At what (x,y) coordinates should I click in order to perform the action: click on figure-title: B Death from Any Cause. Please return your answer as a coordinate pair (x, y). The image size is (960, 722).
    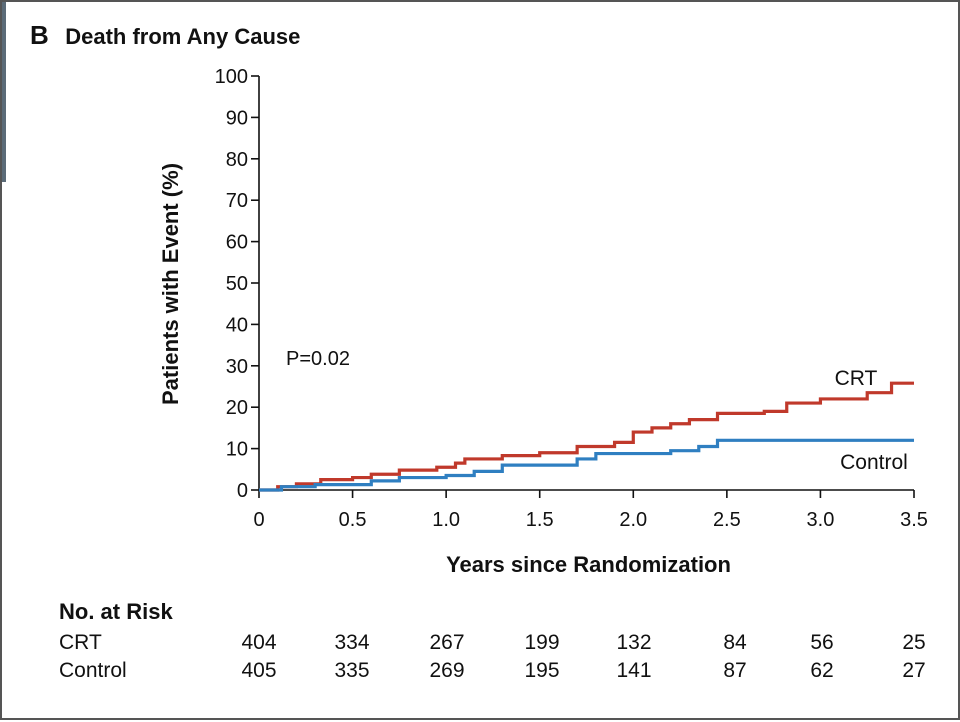
    Looking at the image, I should click on (165, 35).